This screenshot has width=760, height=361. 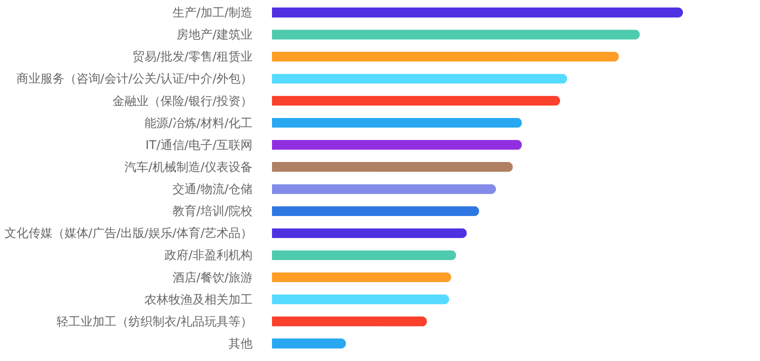 I want to click on y-tick-label: 轻工业加工（纺织制衣/礼品玩具等）, so click(x=154, y=321).